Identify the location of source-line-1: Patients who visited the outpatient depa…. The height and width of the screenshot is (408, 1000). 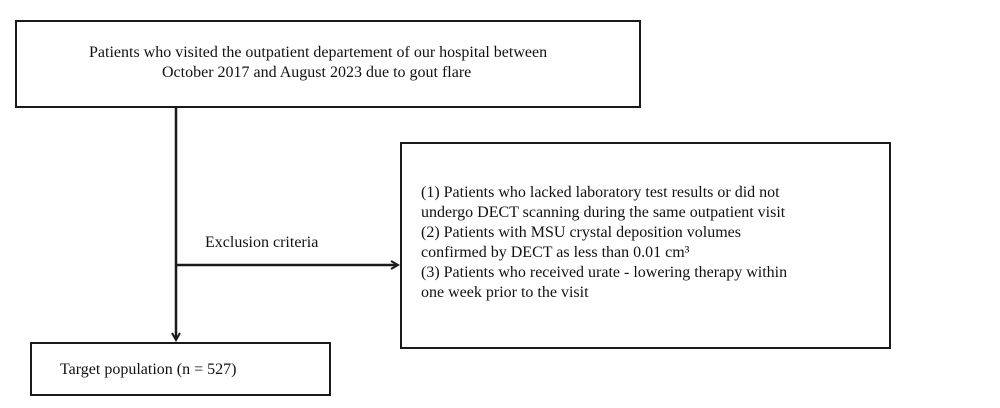
(318, 52).